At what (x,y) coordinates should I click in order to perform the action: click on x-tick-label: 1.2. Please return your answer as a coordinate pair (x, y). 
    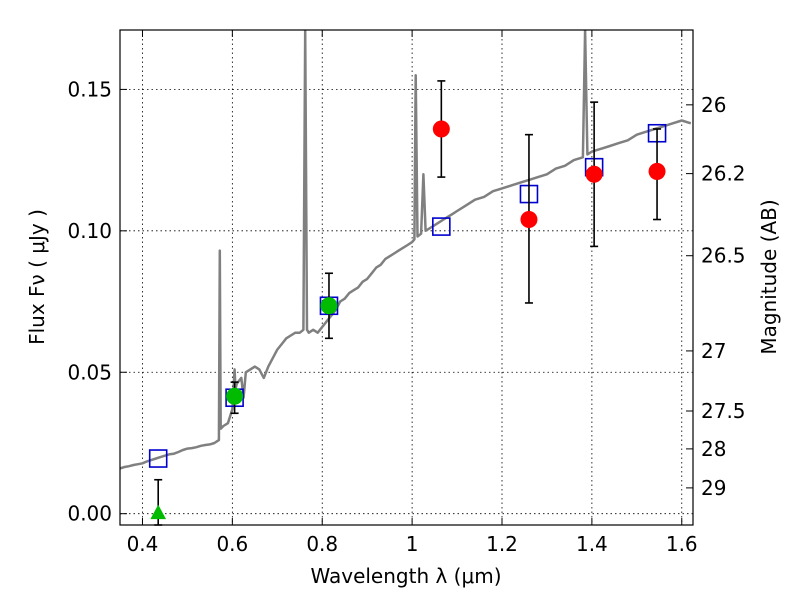
    Looking at the image, I should click on (502, 544).